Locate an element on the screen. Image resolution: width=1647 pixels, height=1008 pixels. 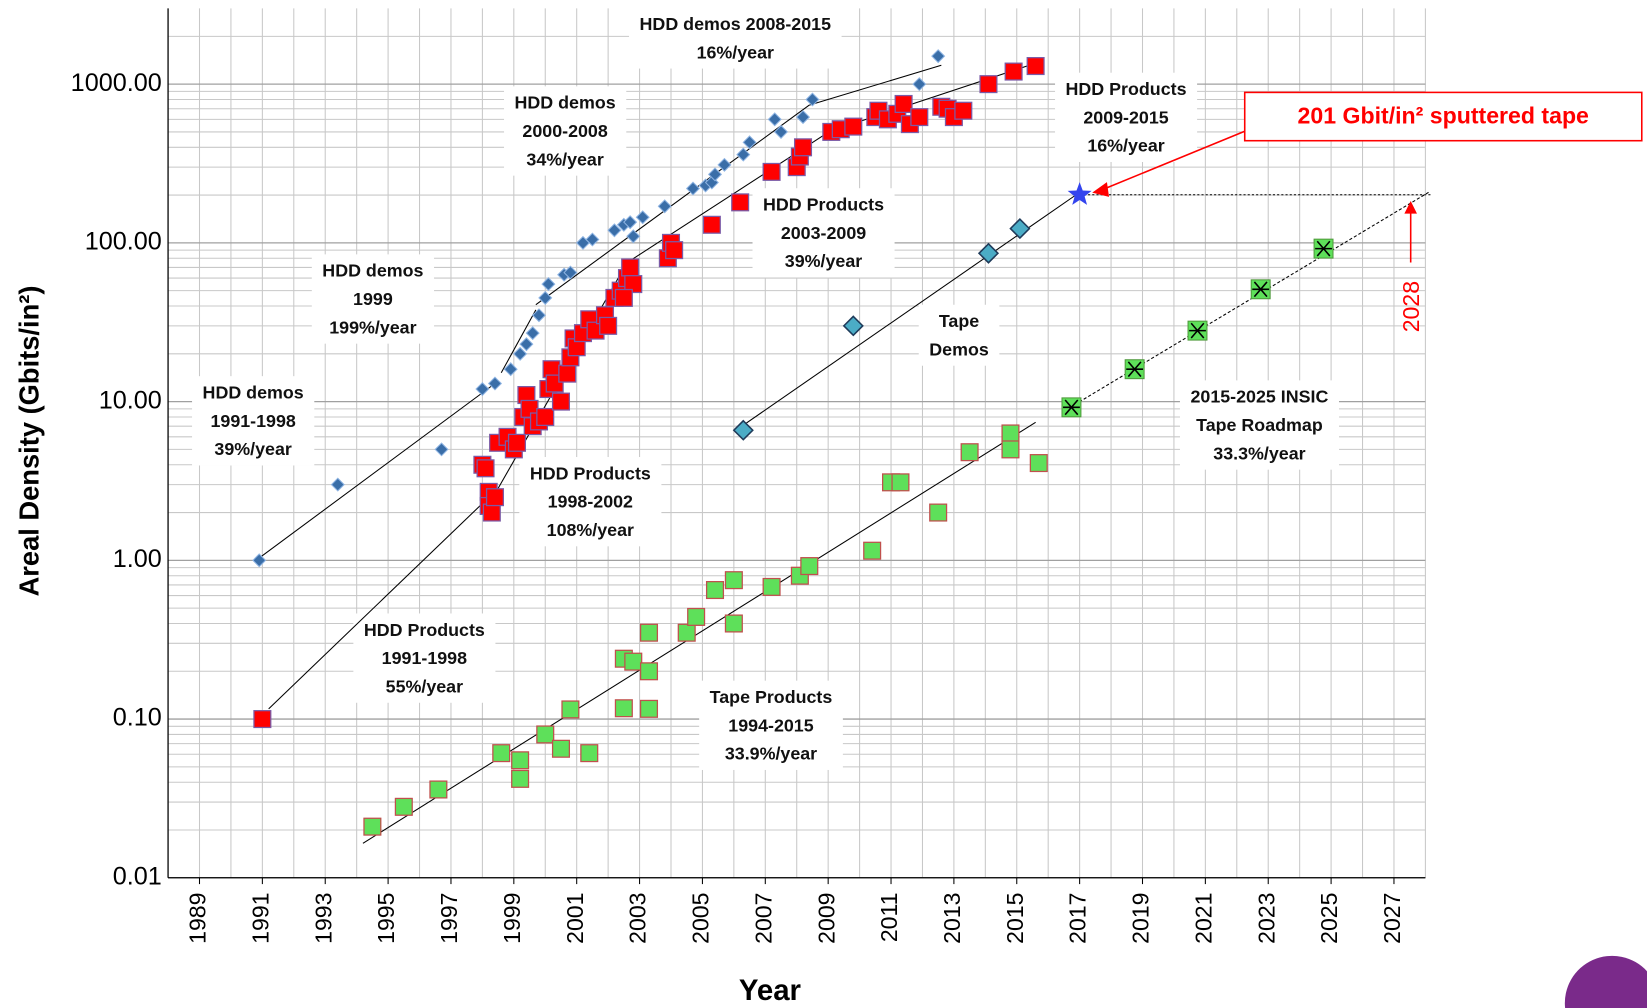
annotation-text: HDD demos is located at coordinates (372, 271).